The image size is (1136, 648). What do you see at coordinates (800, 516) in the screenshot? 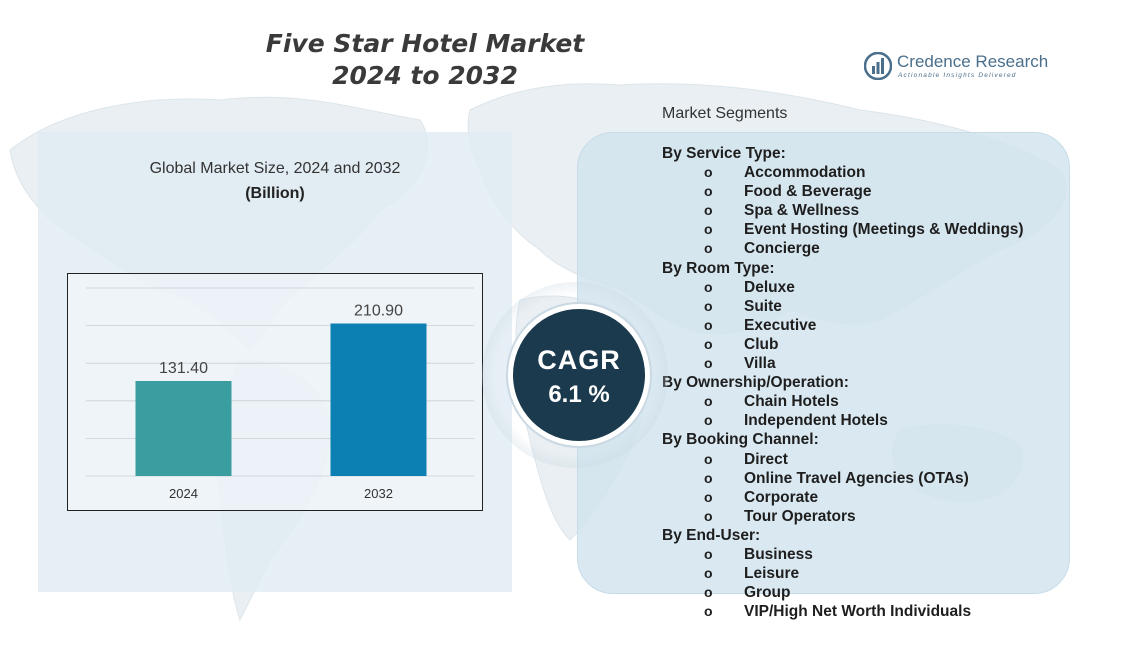
I see `segment-item-label: Tour Operators` at bounding box center [800, 516].